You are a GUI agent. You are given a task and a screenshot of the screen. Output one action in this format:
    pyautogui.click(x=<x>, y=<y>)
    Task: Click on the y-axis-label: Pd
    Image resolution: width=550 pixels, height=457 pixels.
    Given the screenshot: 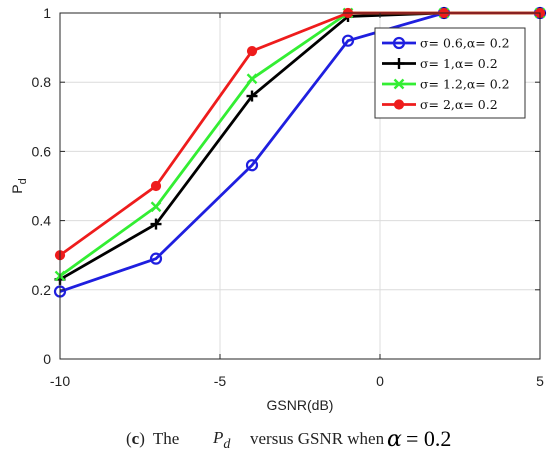 What is the action you would take?
    pyautogui.click(x=19, y=185)
    